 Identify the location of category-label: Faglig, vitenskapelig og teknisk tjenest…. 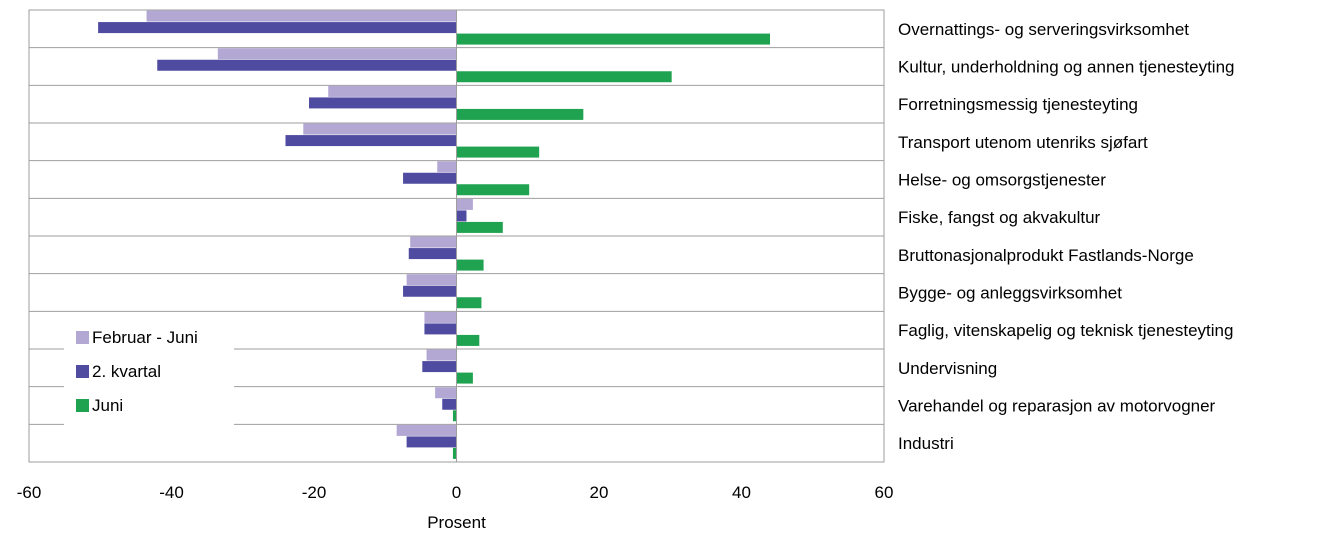
(1065, 330).